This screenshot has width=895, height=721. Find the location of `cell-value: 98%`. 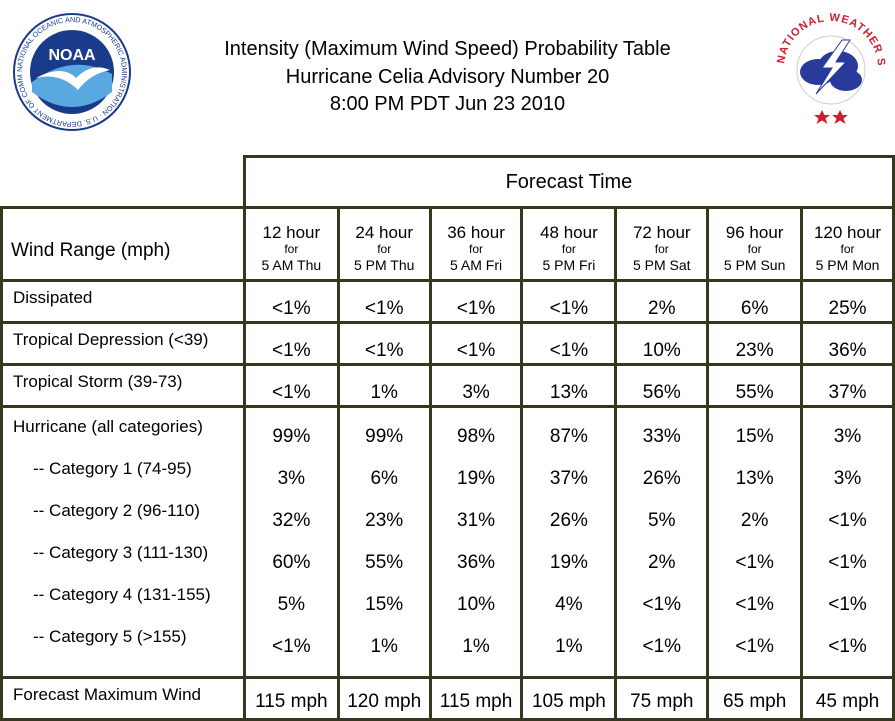

cell-value: 98% is located at coordinates (476, 436).